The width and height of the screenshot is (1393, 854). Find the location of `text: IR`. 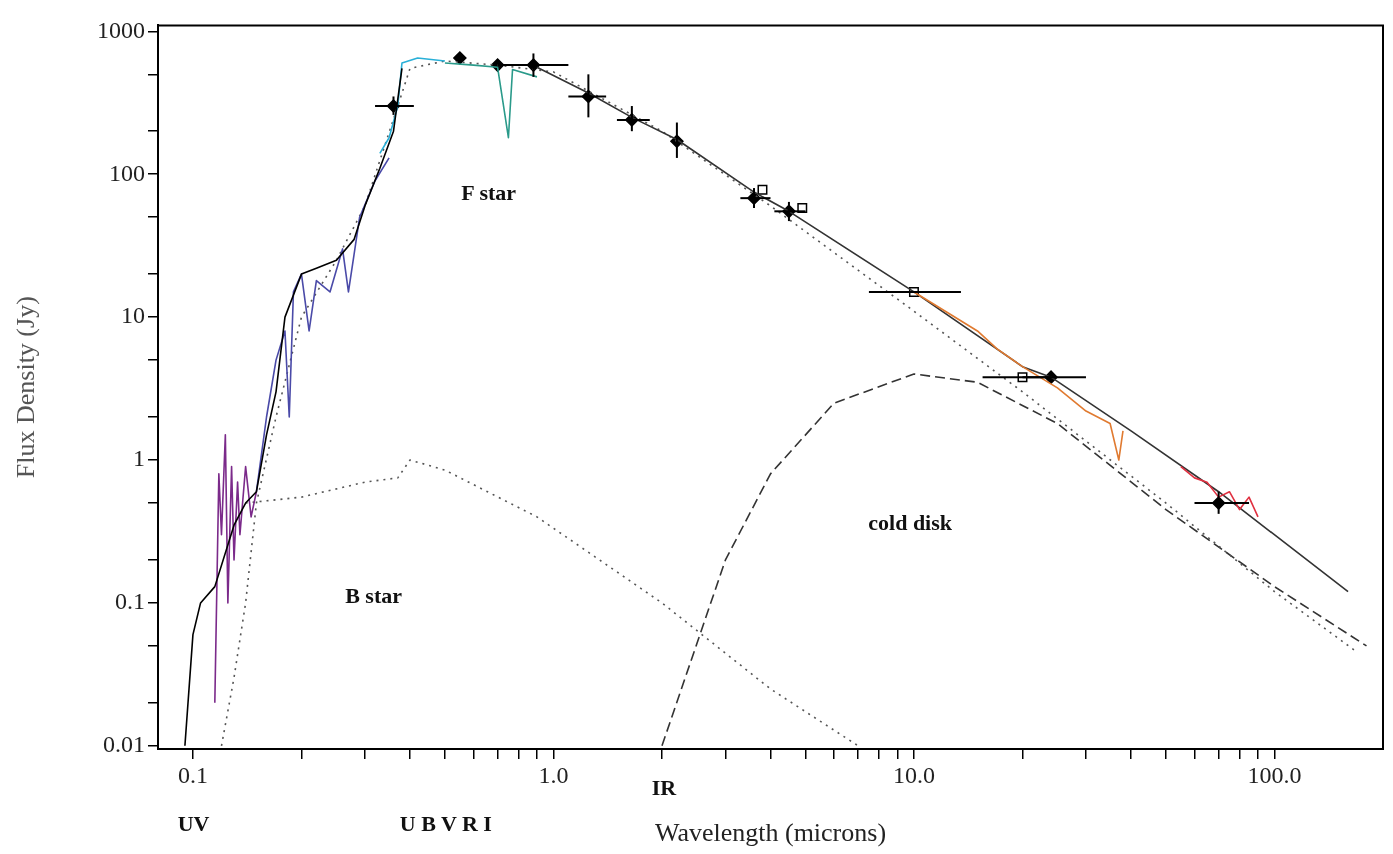

text: IR is located at coordinates (664, 787).